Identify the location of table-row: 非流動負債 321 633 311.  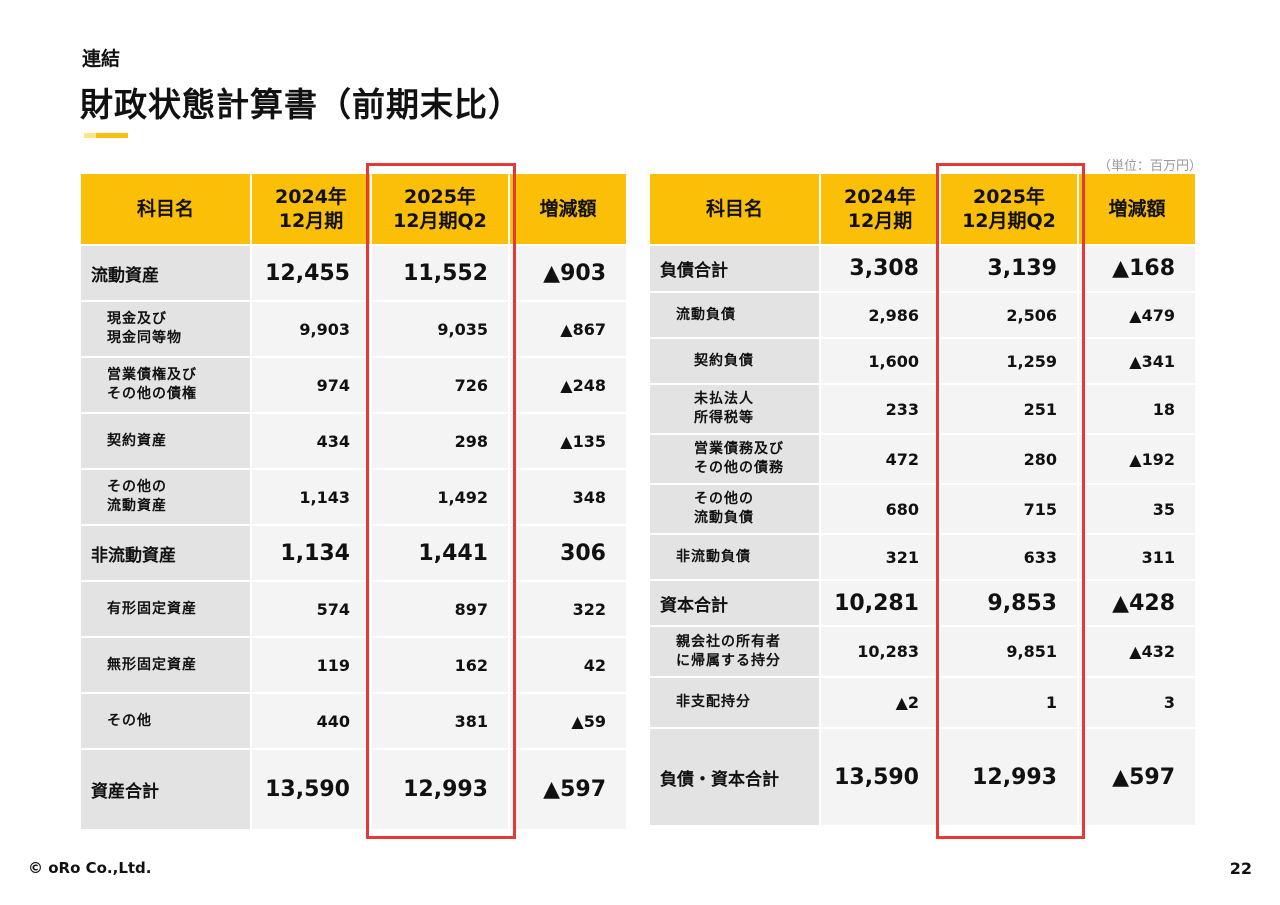
(922, 557).